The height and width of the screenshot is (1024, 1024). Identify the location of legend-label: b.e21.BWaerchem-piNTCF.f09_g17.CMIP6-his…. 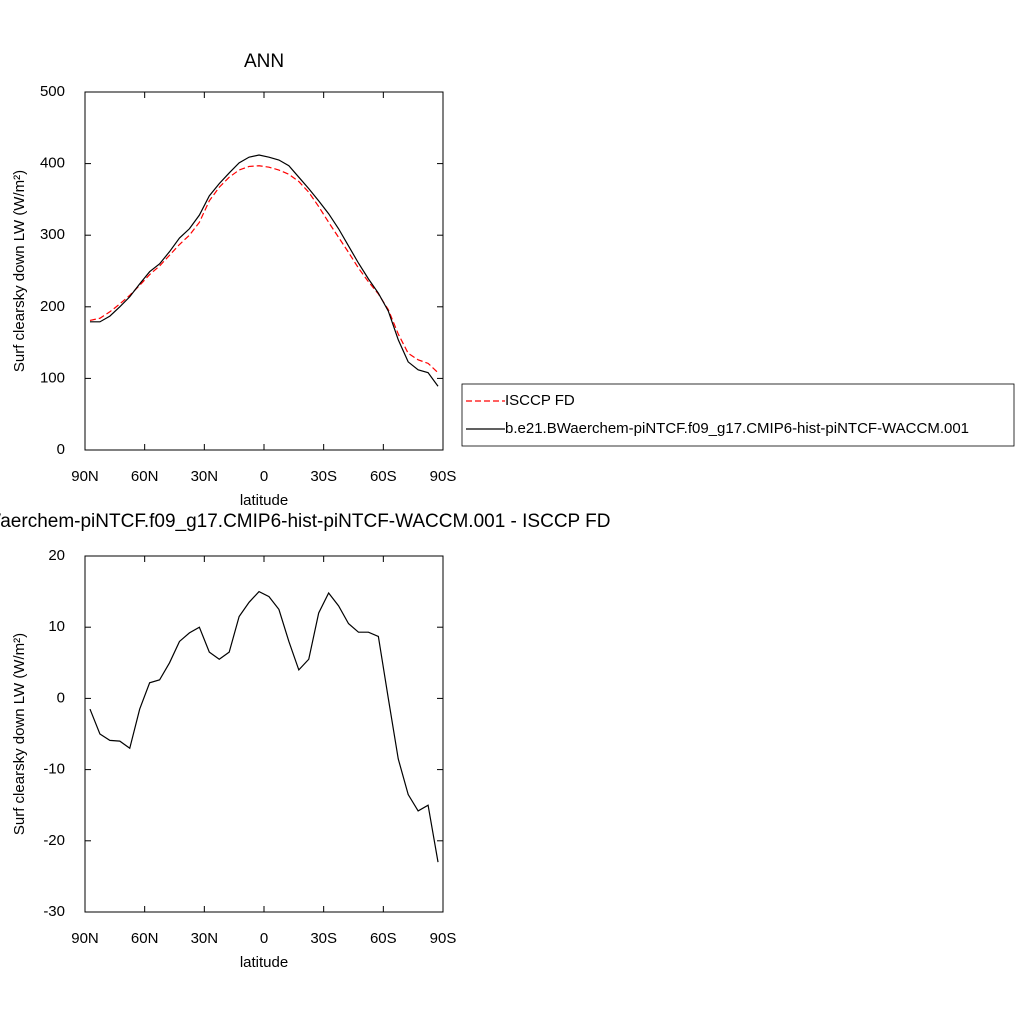
(737, 428).